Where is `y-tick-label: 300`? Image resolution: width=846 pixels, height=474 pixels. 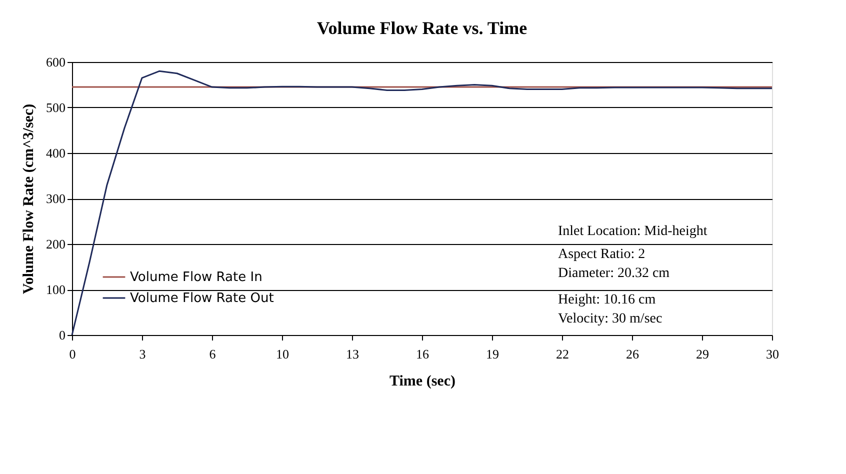 y-tick-label: 300 is located at coordinates (56, 198).